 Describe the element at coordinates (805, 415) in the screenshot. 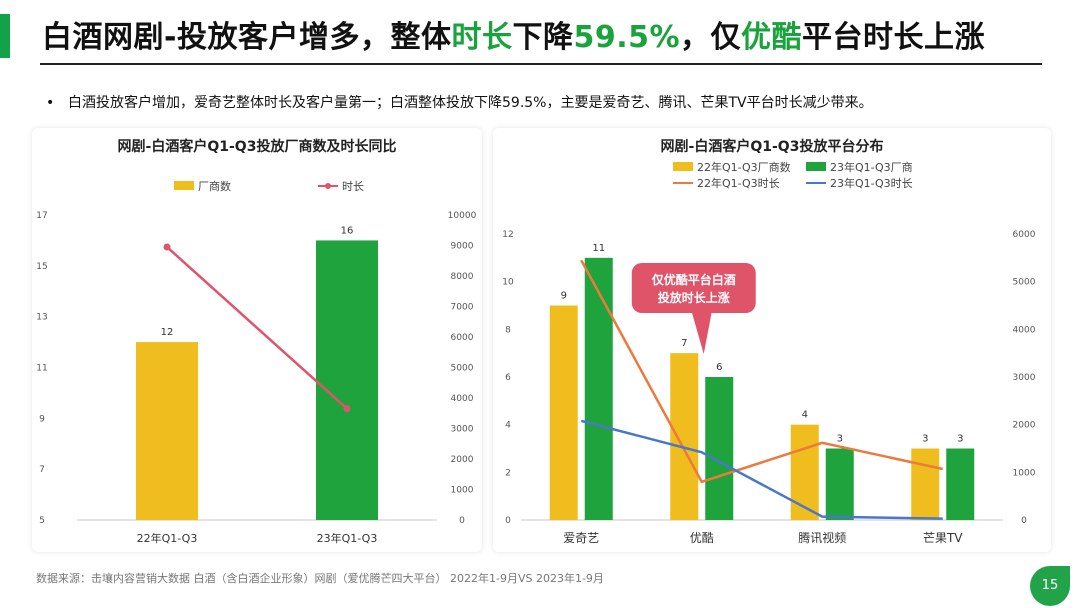

I see `bar-value-label: 4` at that location.